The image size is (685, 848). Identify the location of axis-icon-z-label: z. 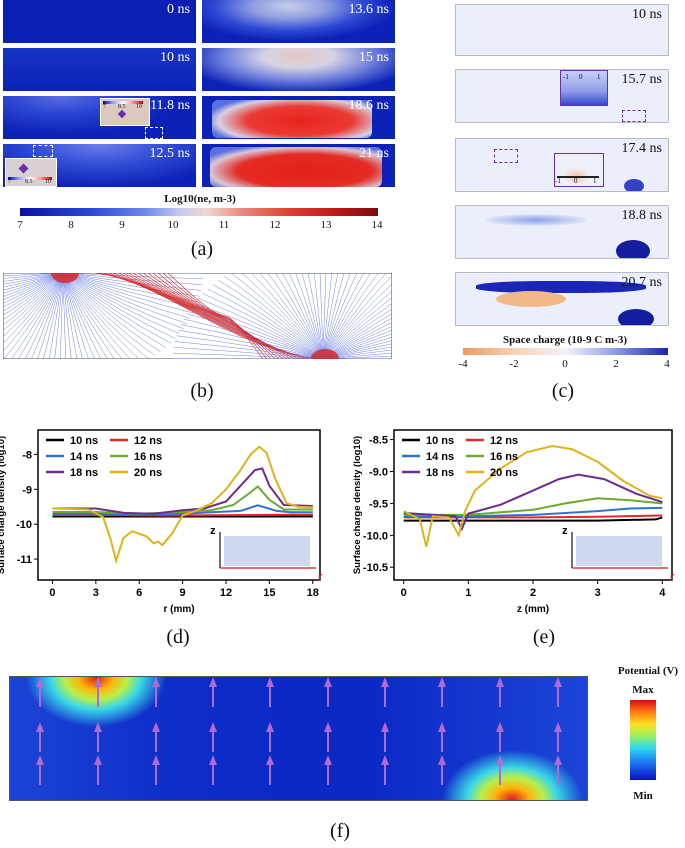
(213, 531).